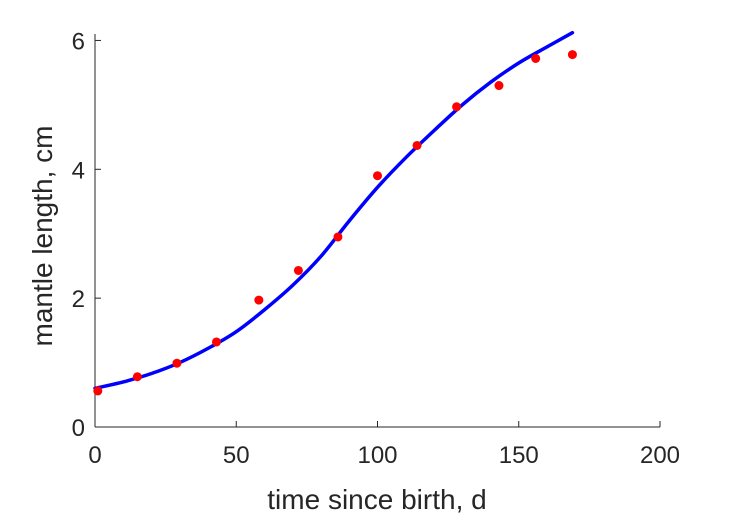  Describe the element at coordinates (78, 299) in the screenshot. I see `y-tick-label: 2` at that location.